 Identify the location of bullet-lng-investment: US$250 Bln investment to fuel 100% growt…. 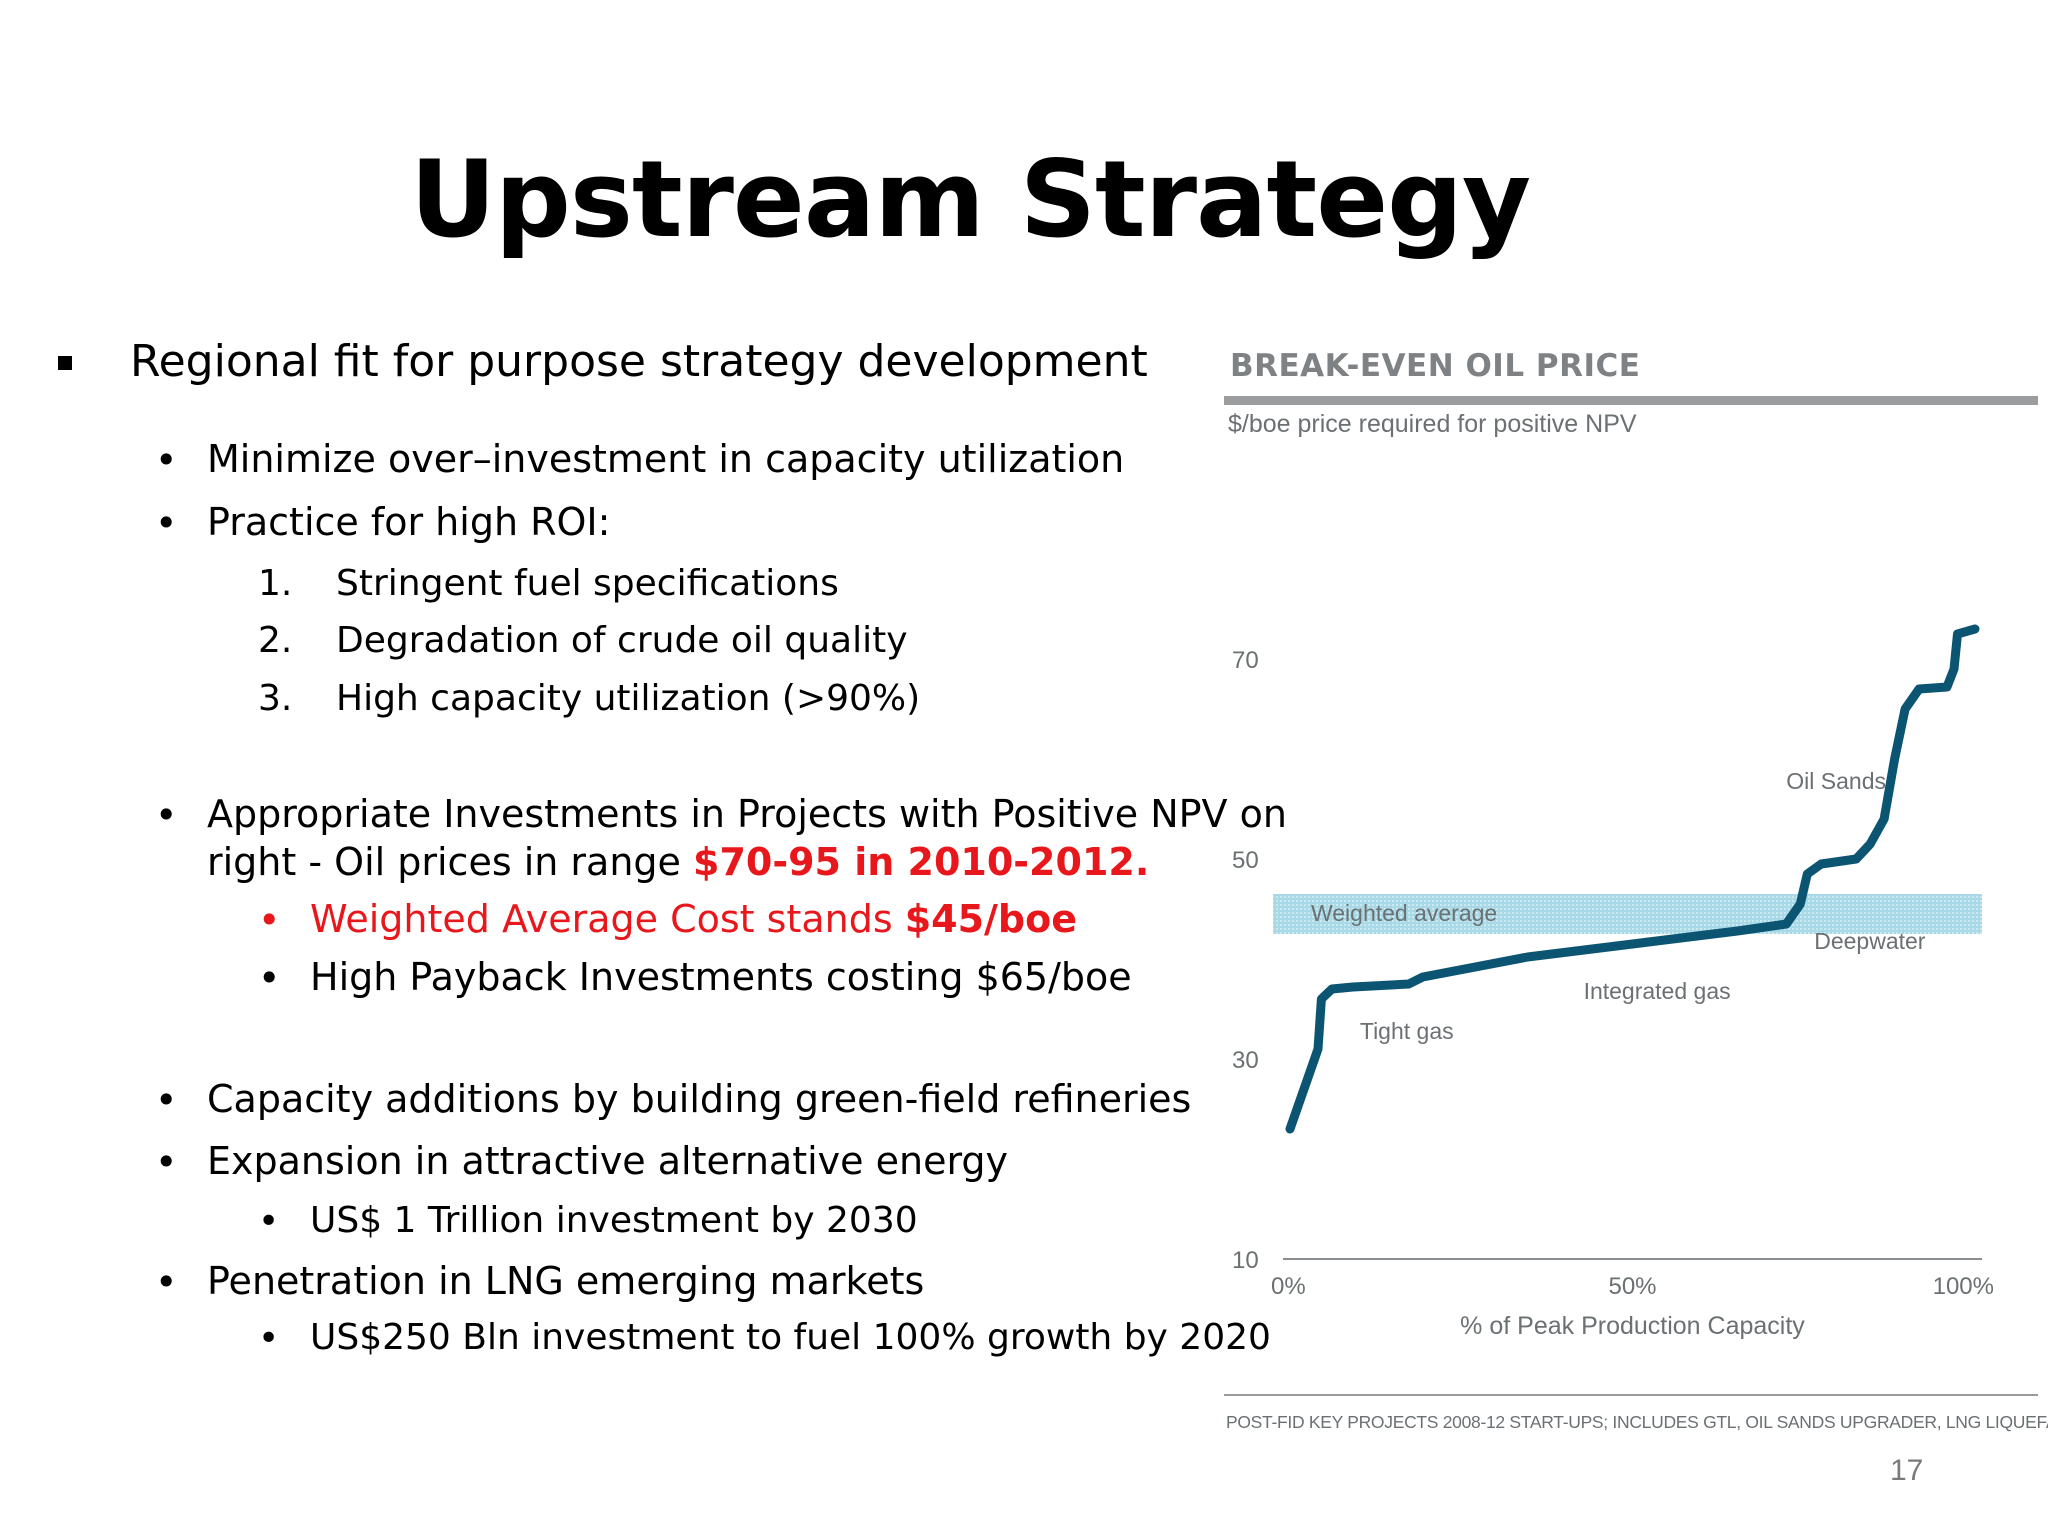
(790, 1337).